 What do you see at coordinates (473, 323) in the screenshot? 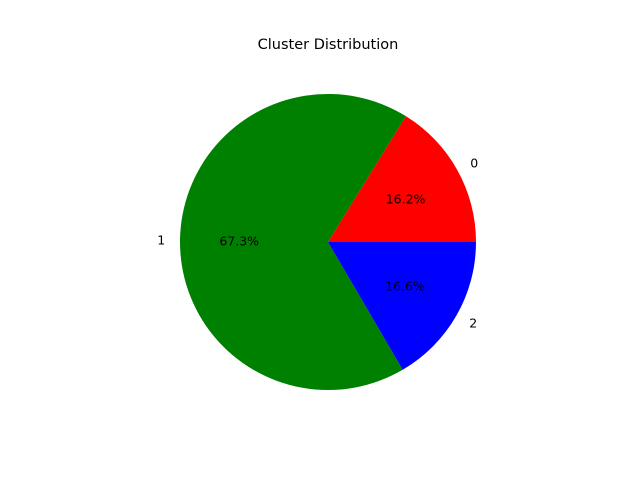
I see `pie-category-label-2: 2` at bounding box center [473, 323].